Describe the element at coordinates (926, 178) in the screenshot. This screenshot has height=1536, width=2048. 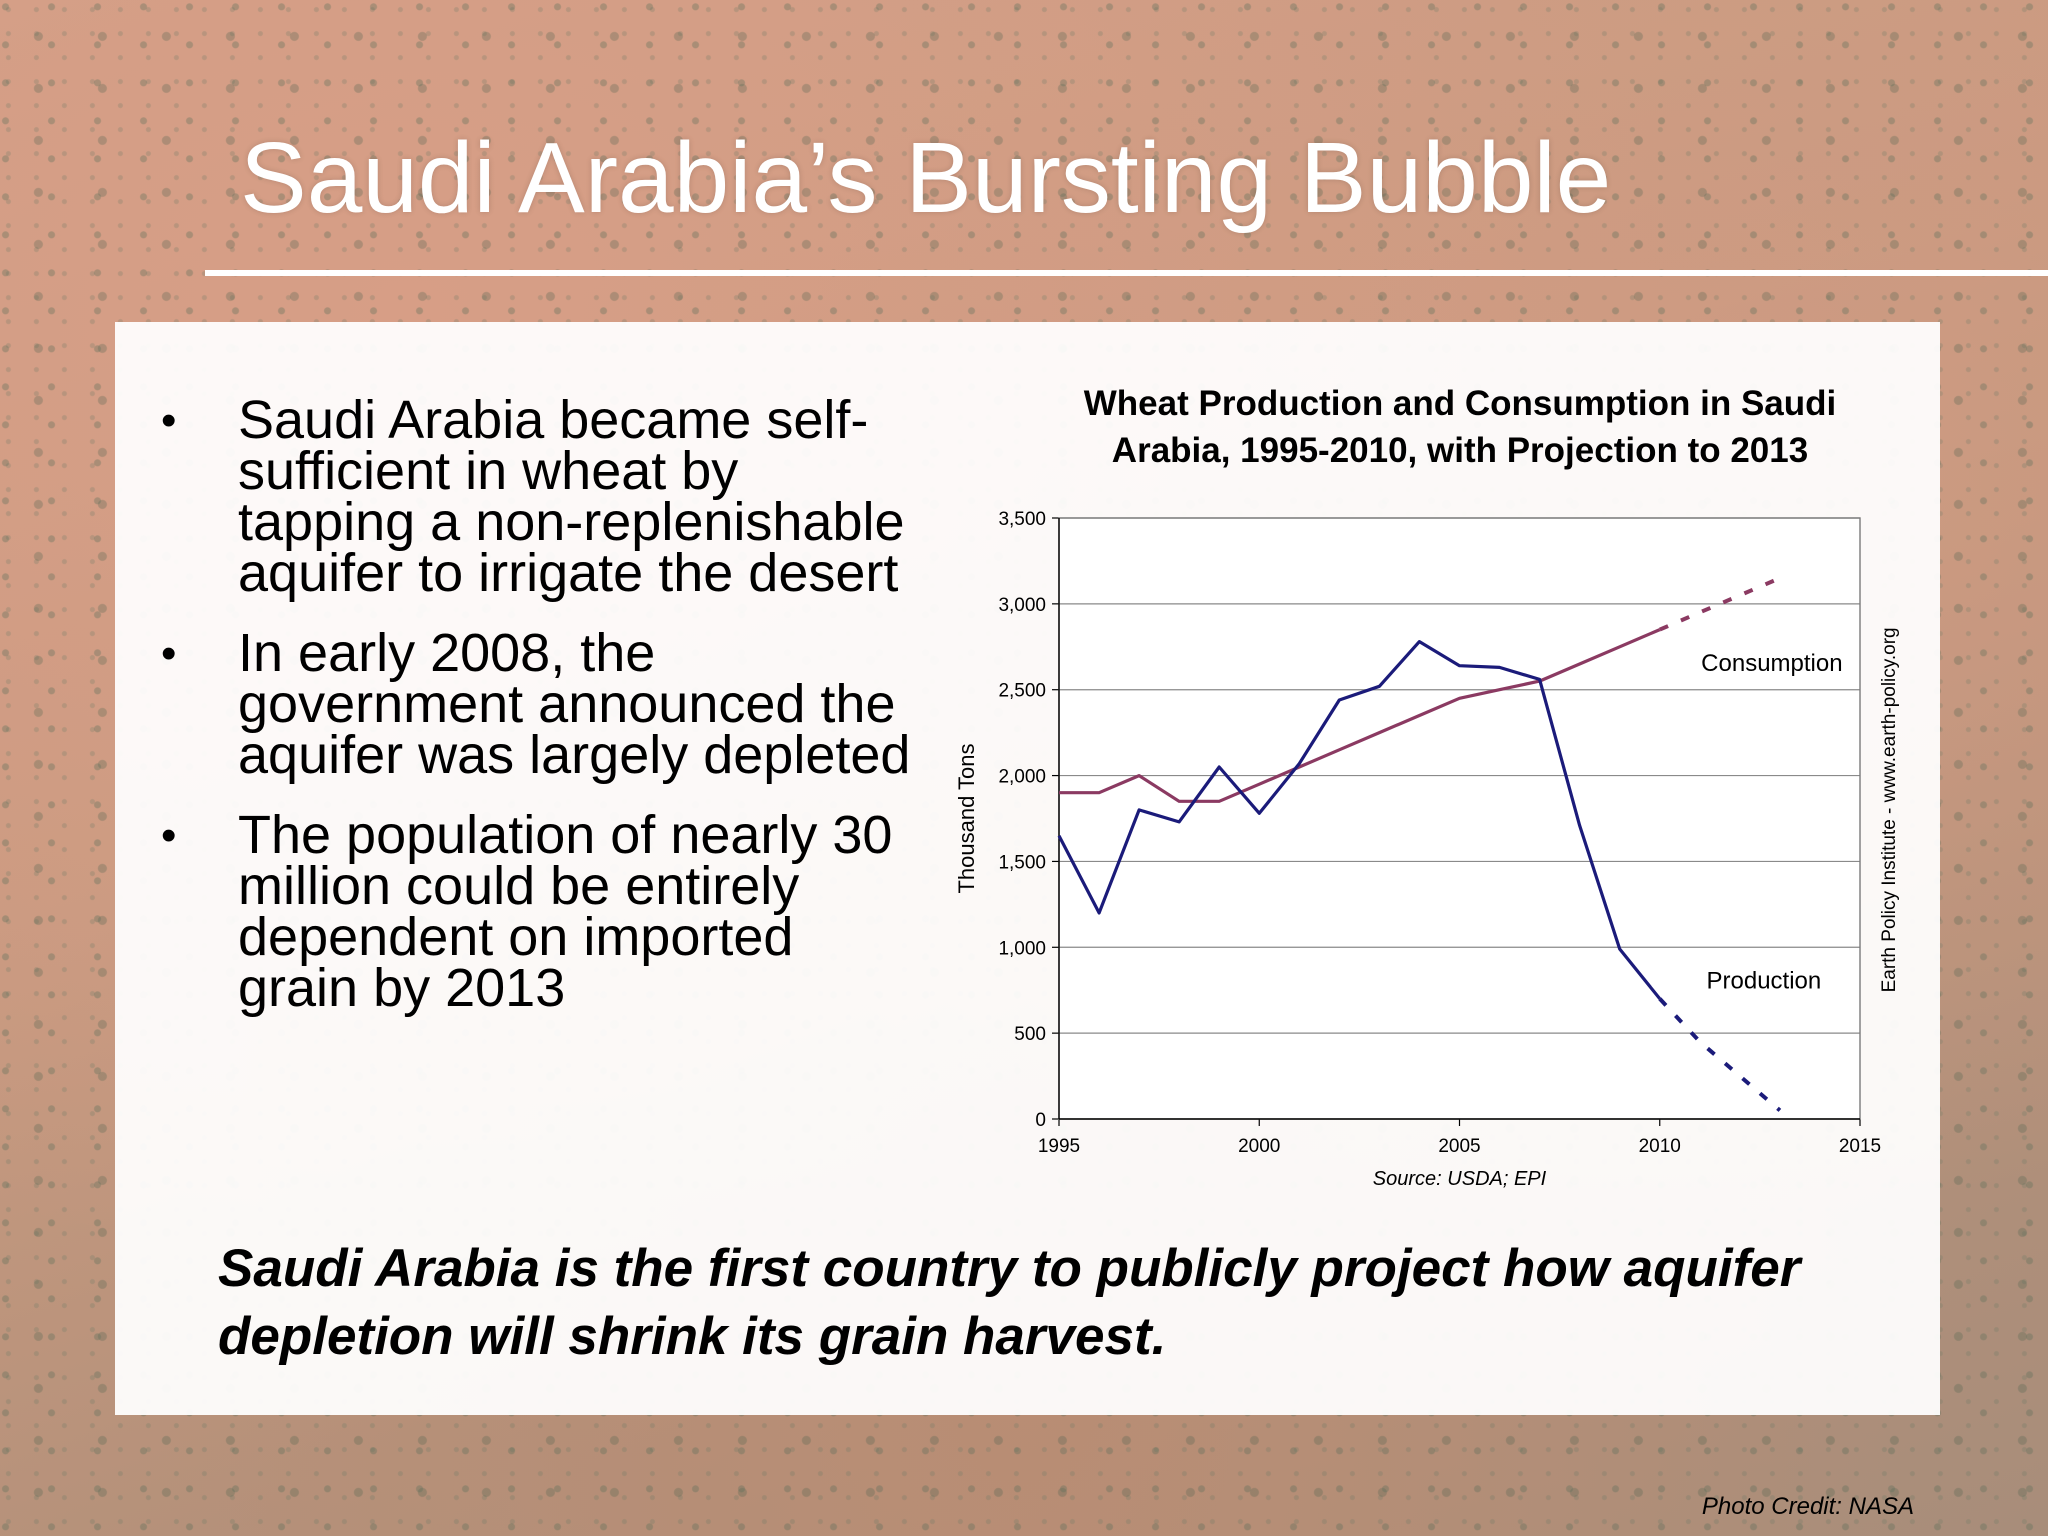
I see `slide-title: Saudi Arabia’s Bursting Bubble` at that location.